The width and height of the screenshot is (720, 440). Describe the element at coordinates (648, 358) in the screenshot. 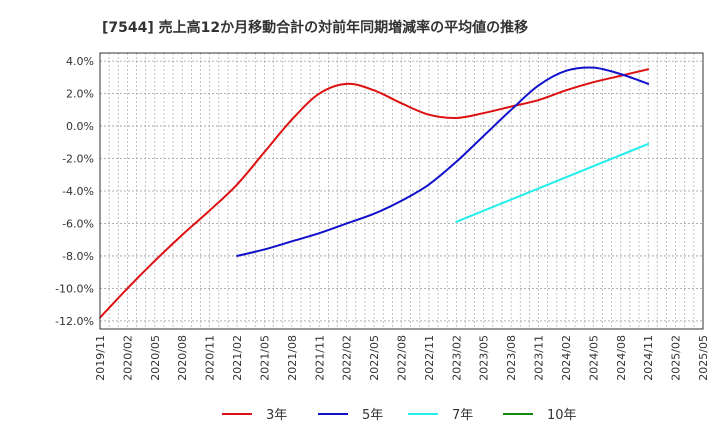

I see `x-tick-label: 2024/11` at that location.